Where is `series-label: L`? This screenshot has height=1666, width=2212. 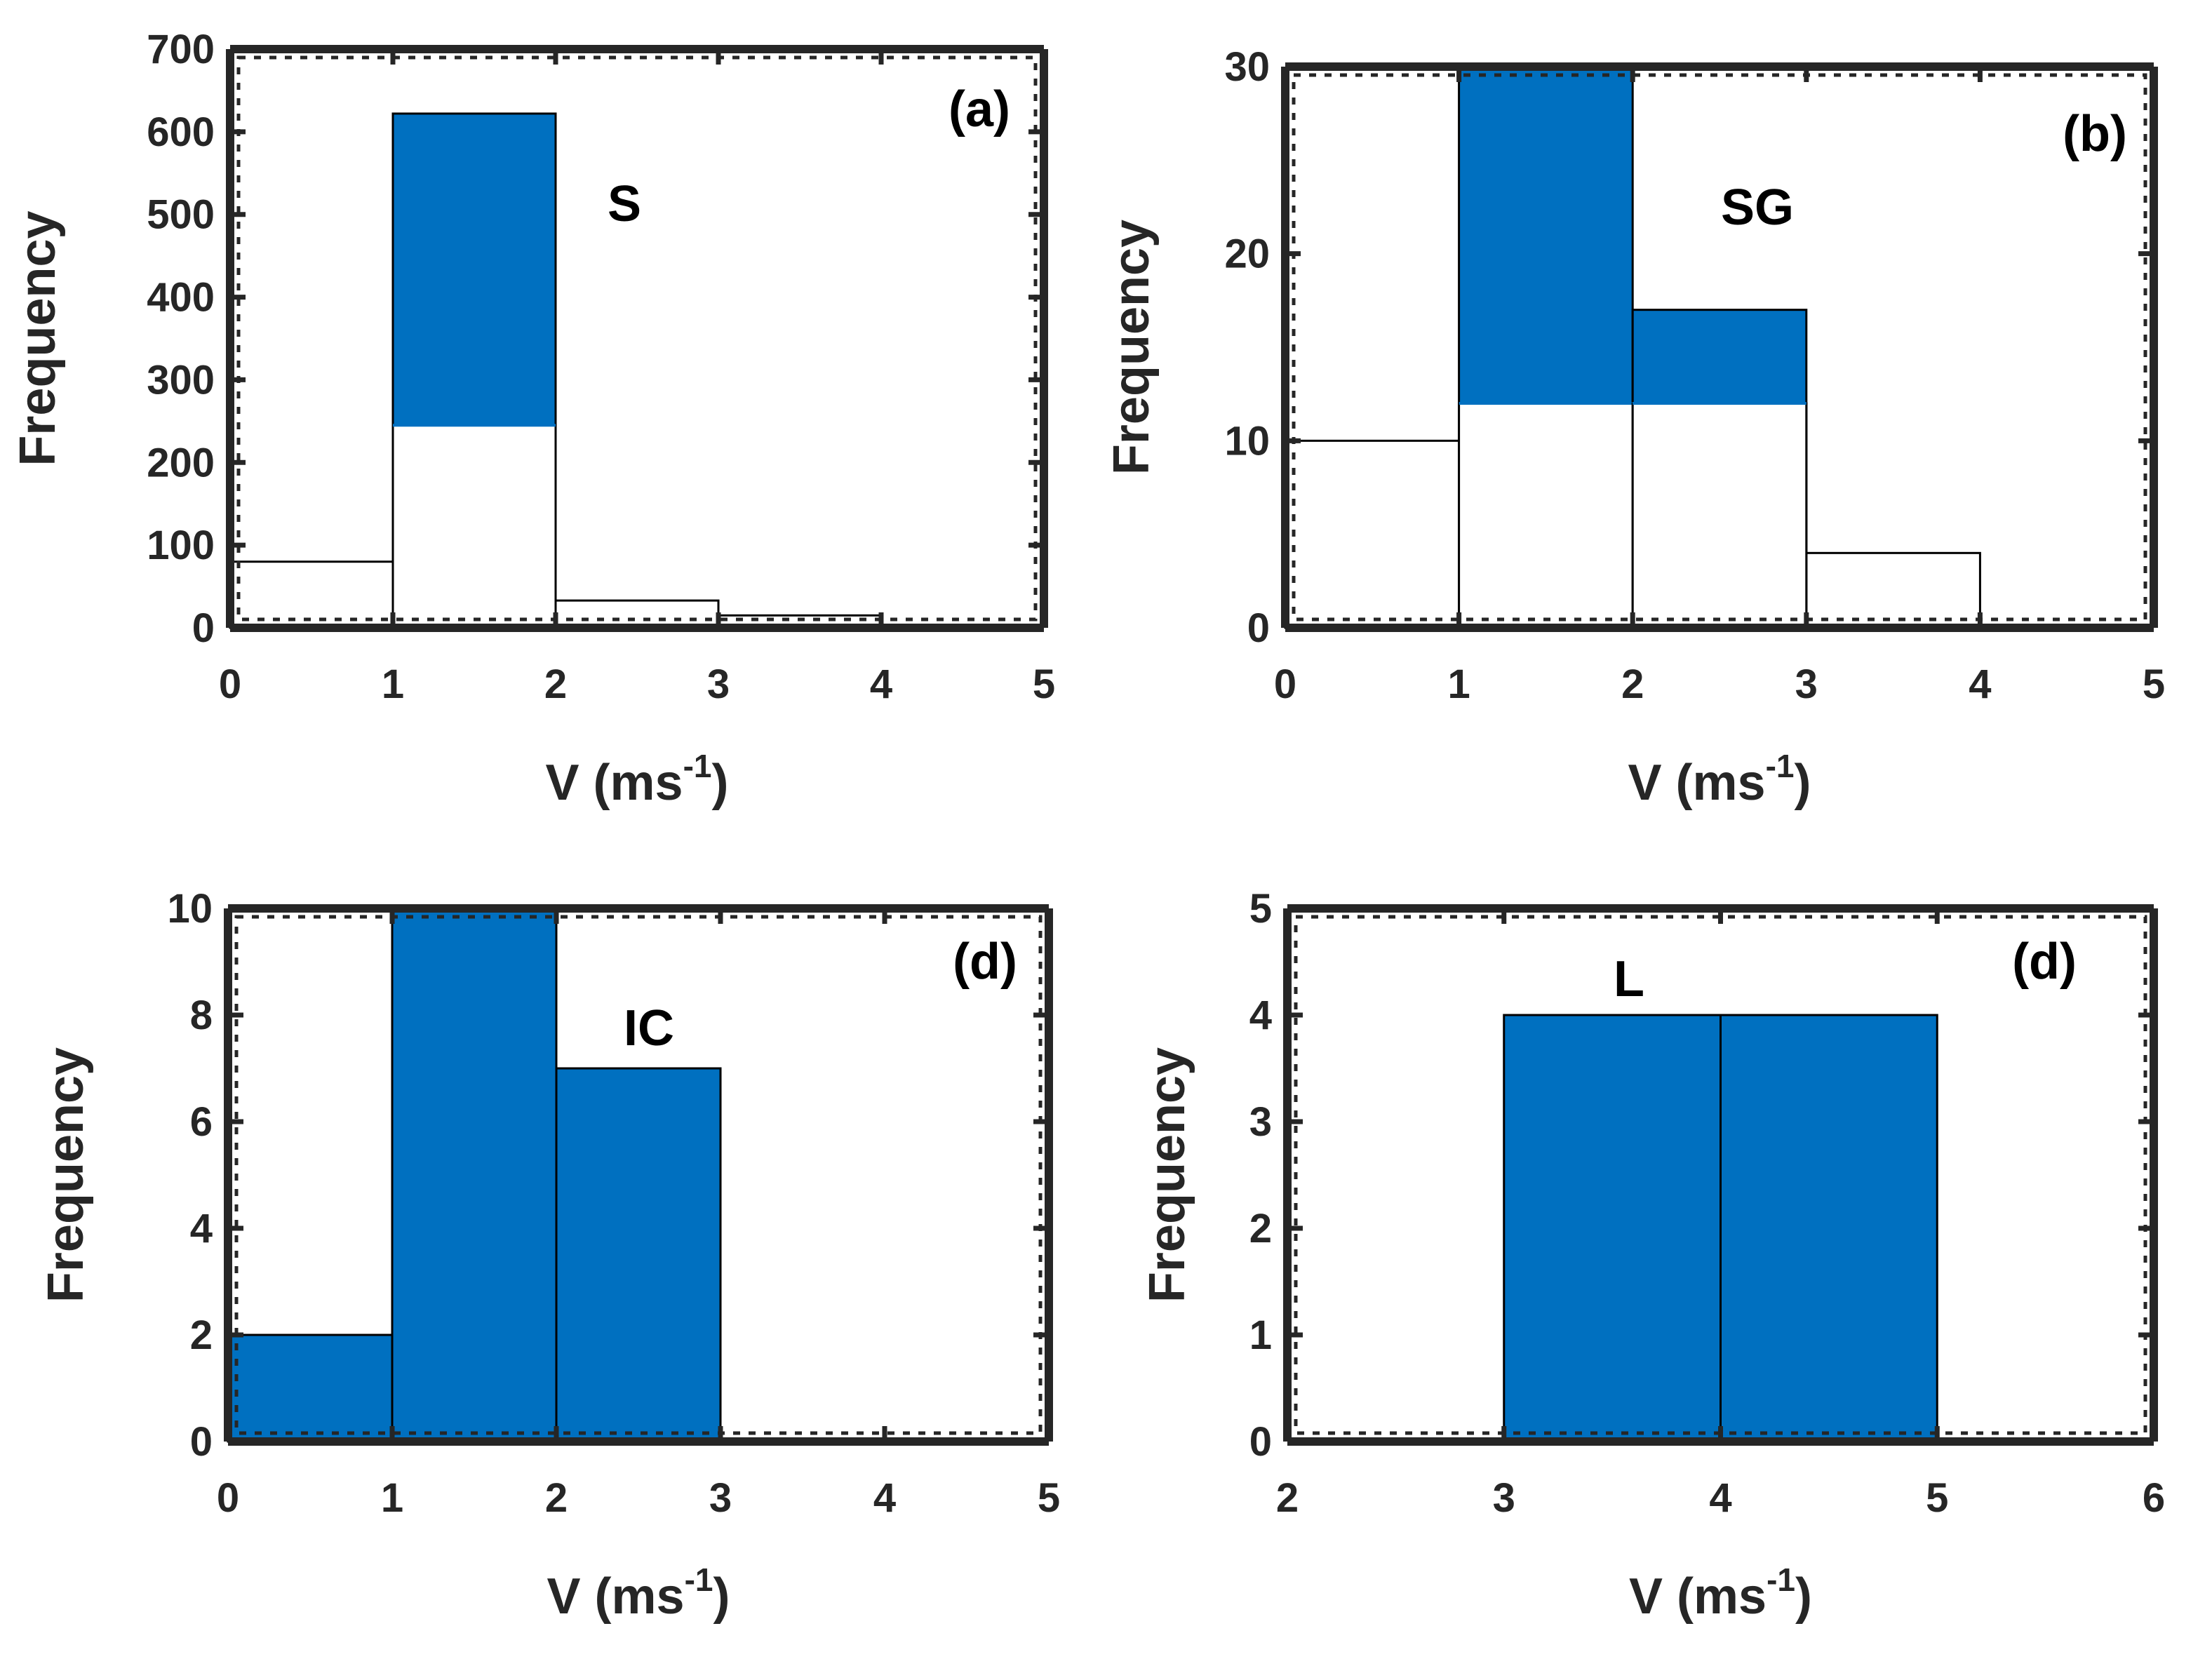 series-label: L is located at coordinates (1629, 979).